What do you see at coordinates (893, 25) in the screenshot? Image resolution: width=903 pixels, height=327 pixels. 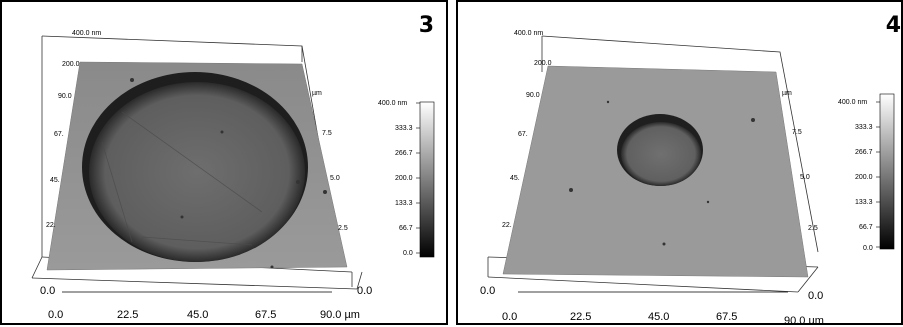 I see `panel-number: 4` at bounding box center [893, 25].